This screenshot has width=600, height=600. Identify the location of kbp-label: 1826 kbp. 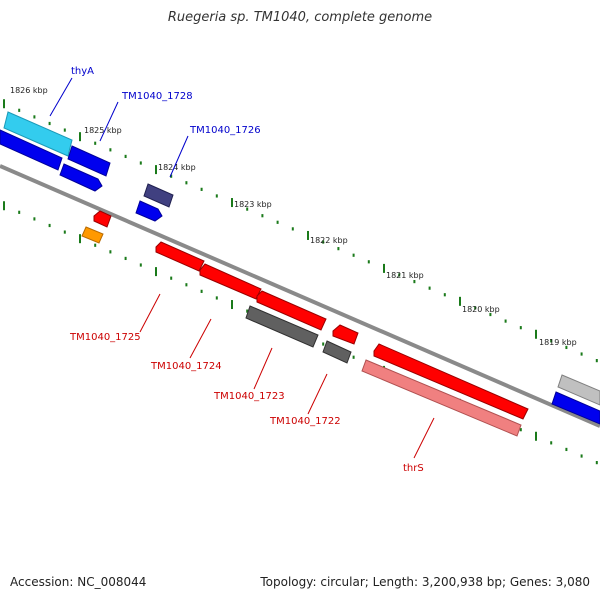
(29, 90).